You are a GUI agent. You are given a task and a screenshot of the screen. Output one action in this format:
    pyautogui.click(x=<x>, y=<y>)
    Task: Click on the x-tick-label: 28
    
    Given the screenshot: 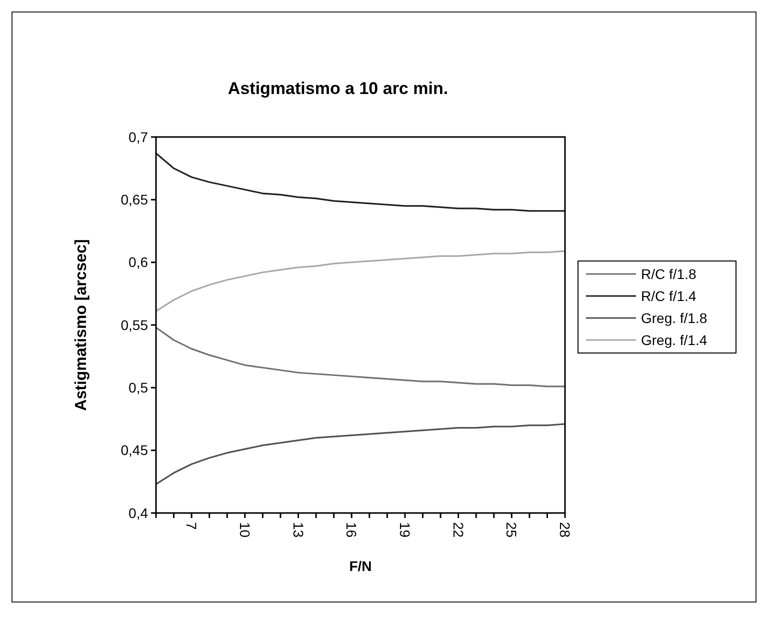 What is the action you would take?
    pyautogui.click(x=565, y=530)
    